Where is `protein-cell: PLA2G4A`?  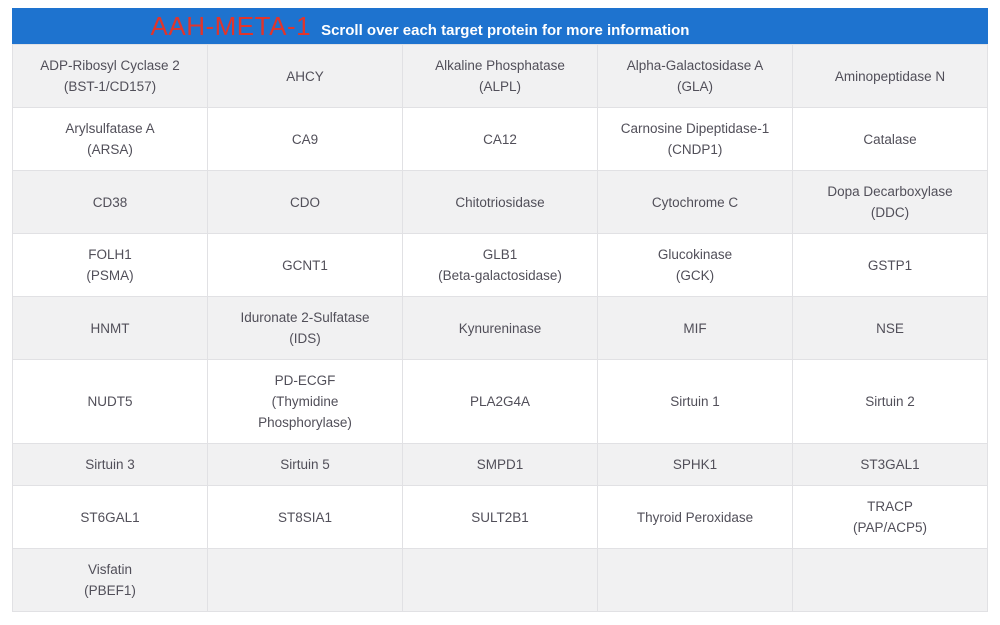
protein-cell: PLA2G4A is located at coordinates (500, 401).